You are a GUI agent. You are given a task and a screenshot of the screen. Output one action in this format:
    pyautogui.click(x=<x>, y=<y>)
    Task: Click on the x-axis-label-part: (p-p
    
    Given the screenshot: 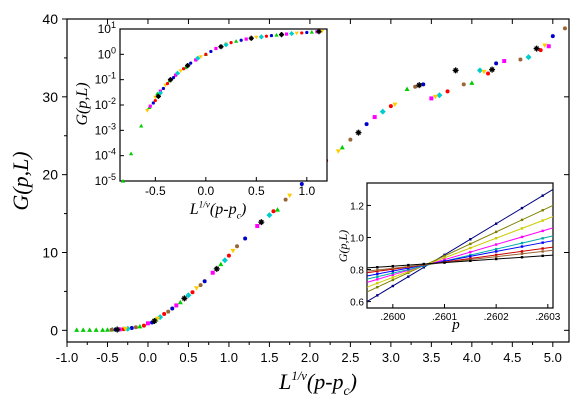 What is the action you would take?
    pyautogui.click(x=325, y=381)
    